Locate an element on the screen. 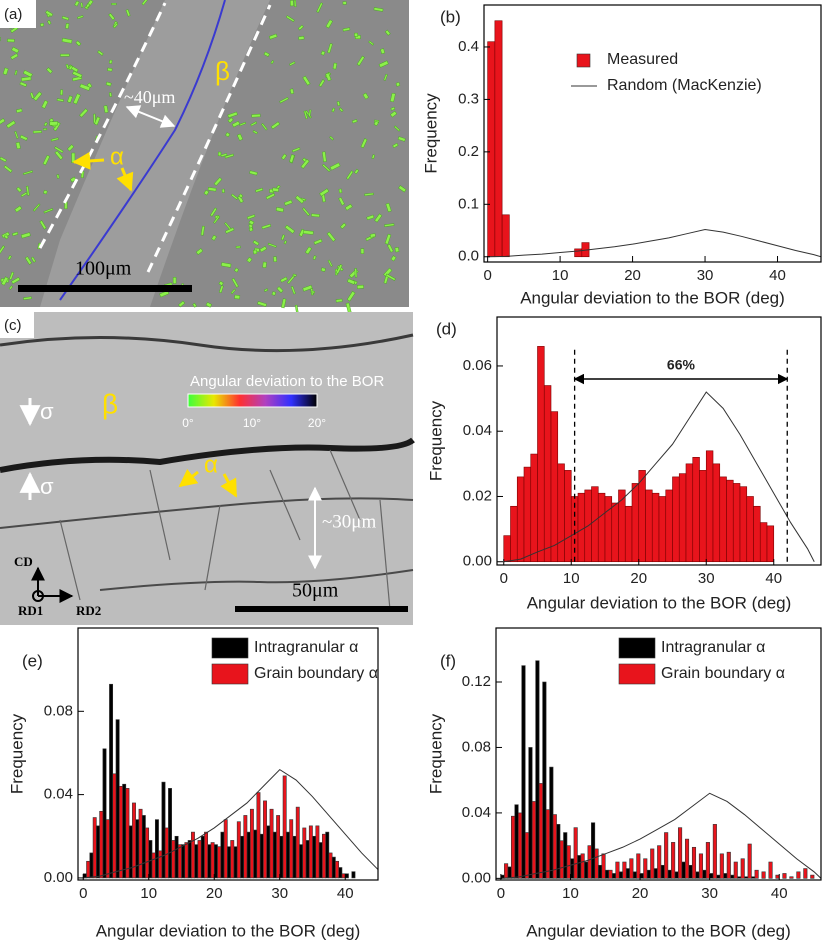 Image resolution: width=822 pixels, height=947 pixels. y-tick-label: 0.04 is located at coordinates (58, 794).